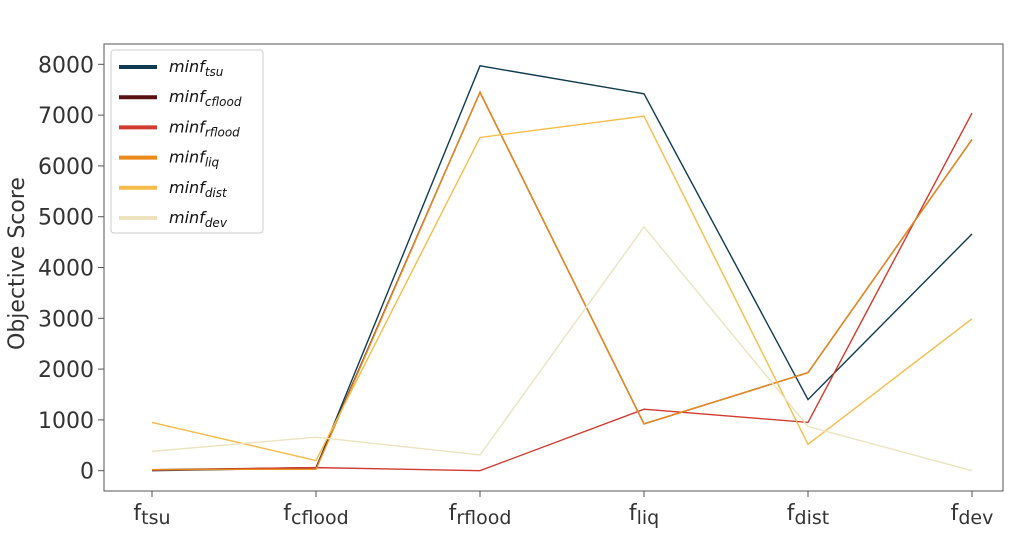  I want to click on legend-label-cflood: minfcflood, so click(205, 98).